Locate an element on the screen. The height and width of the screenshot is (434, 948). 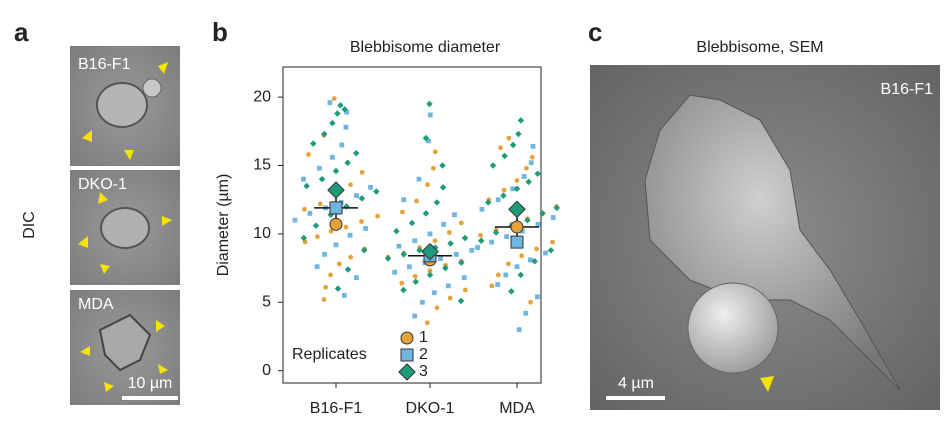
scale-label: 4 µm is located at coordinates (636, 383).